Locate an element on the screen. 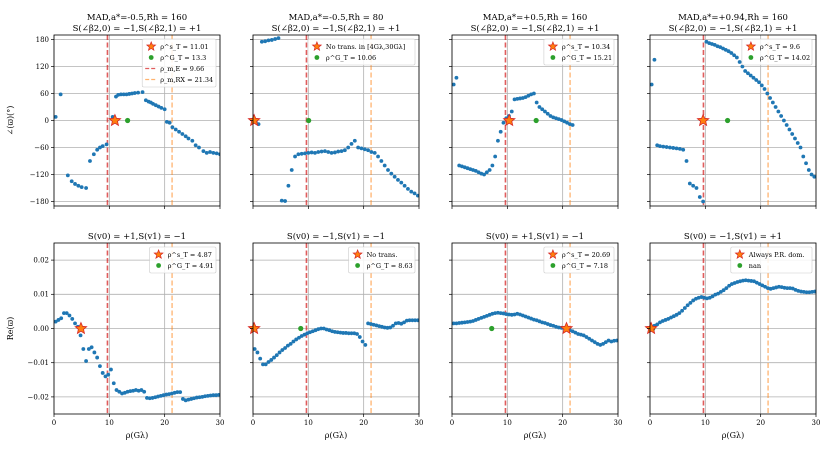 Image resolution: width=830 pixels, height=451 pixels. x-tick-label: 20 is located at coordinates (164, 423).